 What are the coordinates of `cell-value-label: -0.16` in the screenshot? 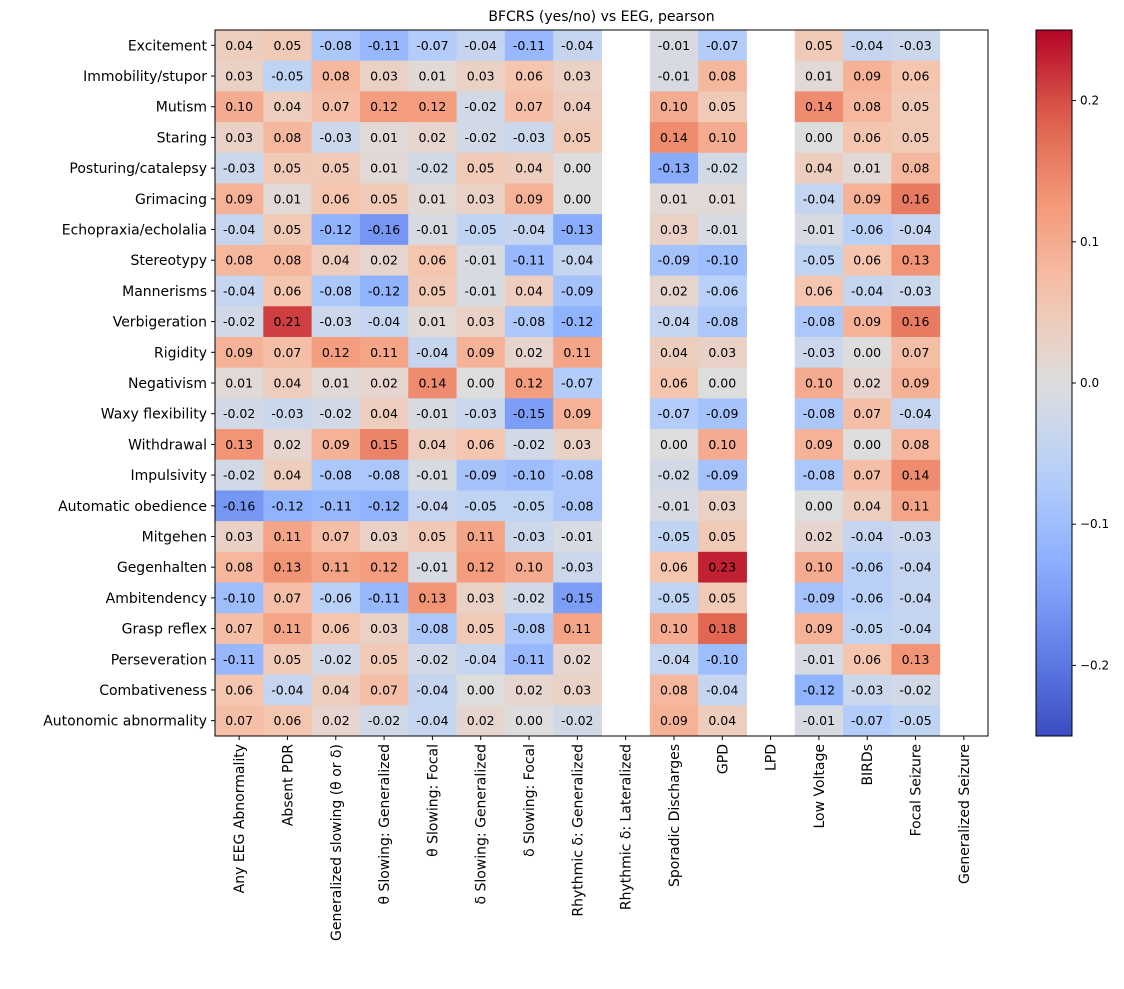 It's located at (239, 505).